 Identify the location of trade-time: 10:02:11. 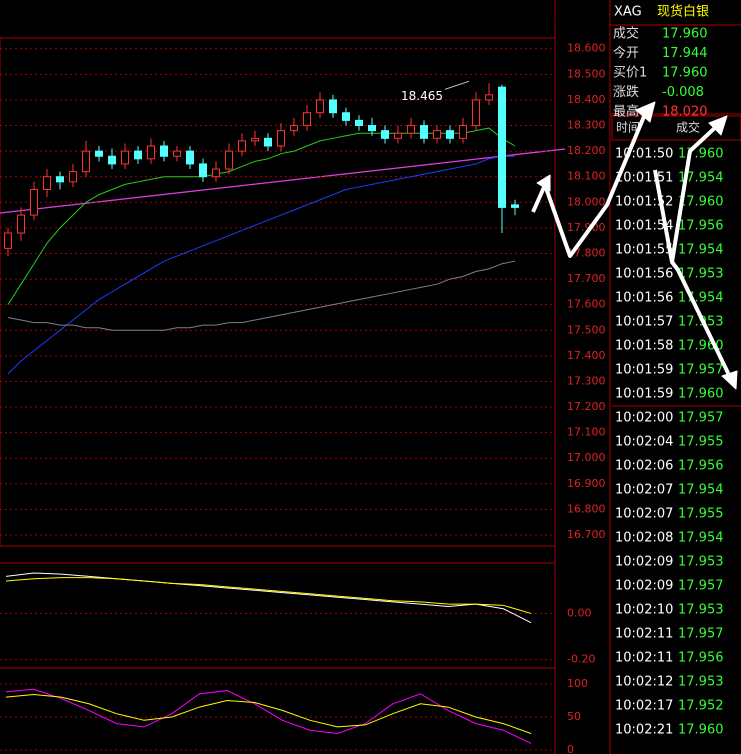
(644, 658).